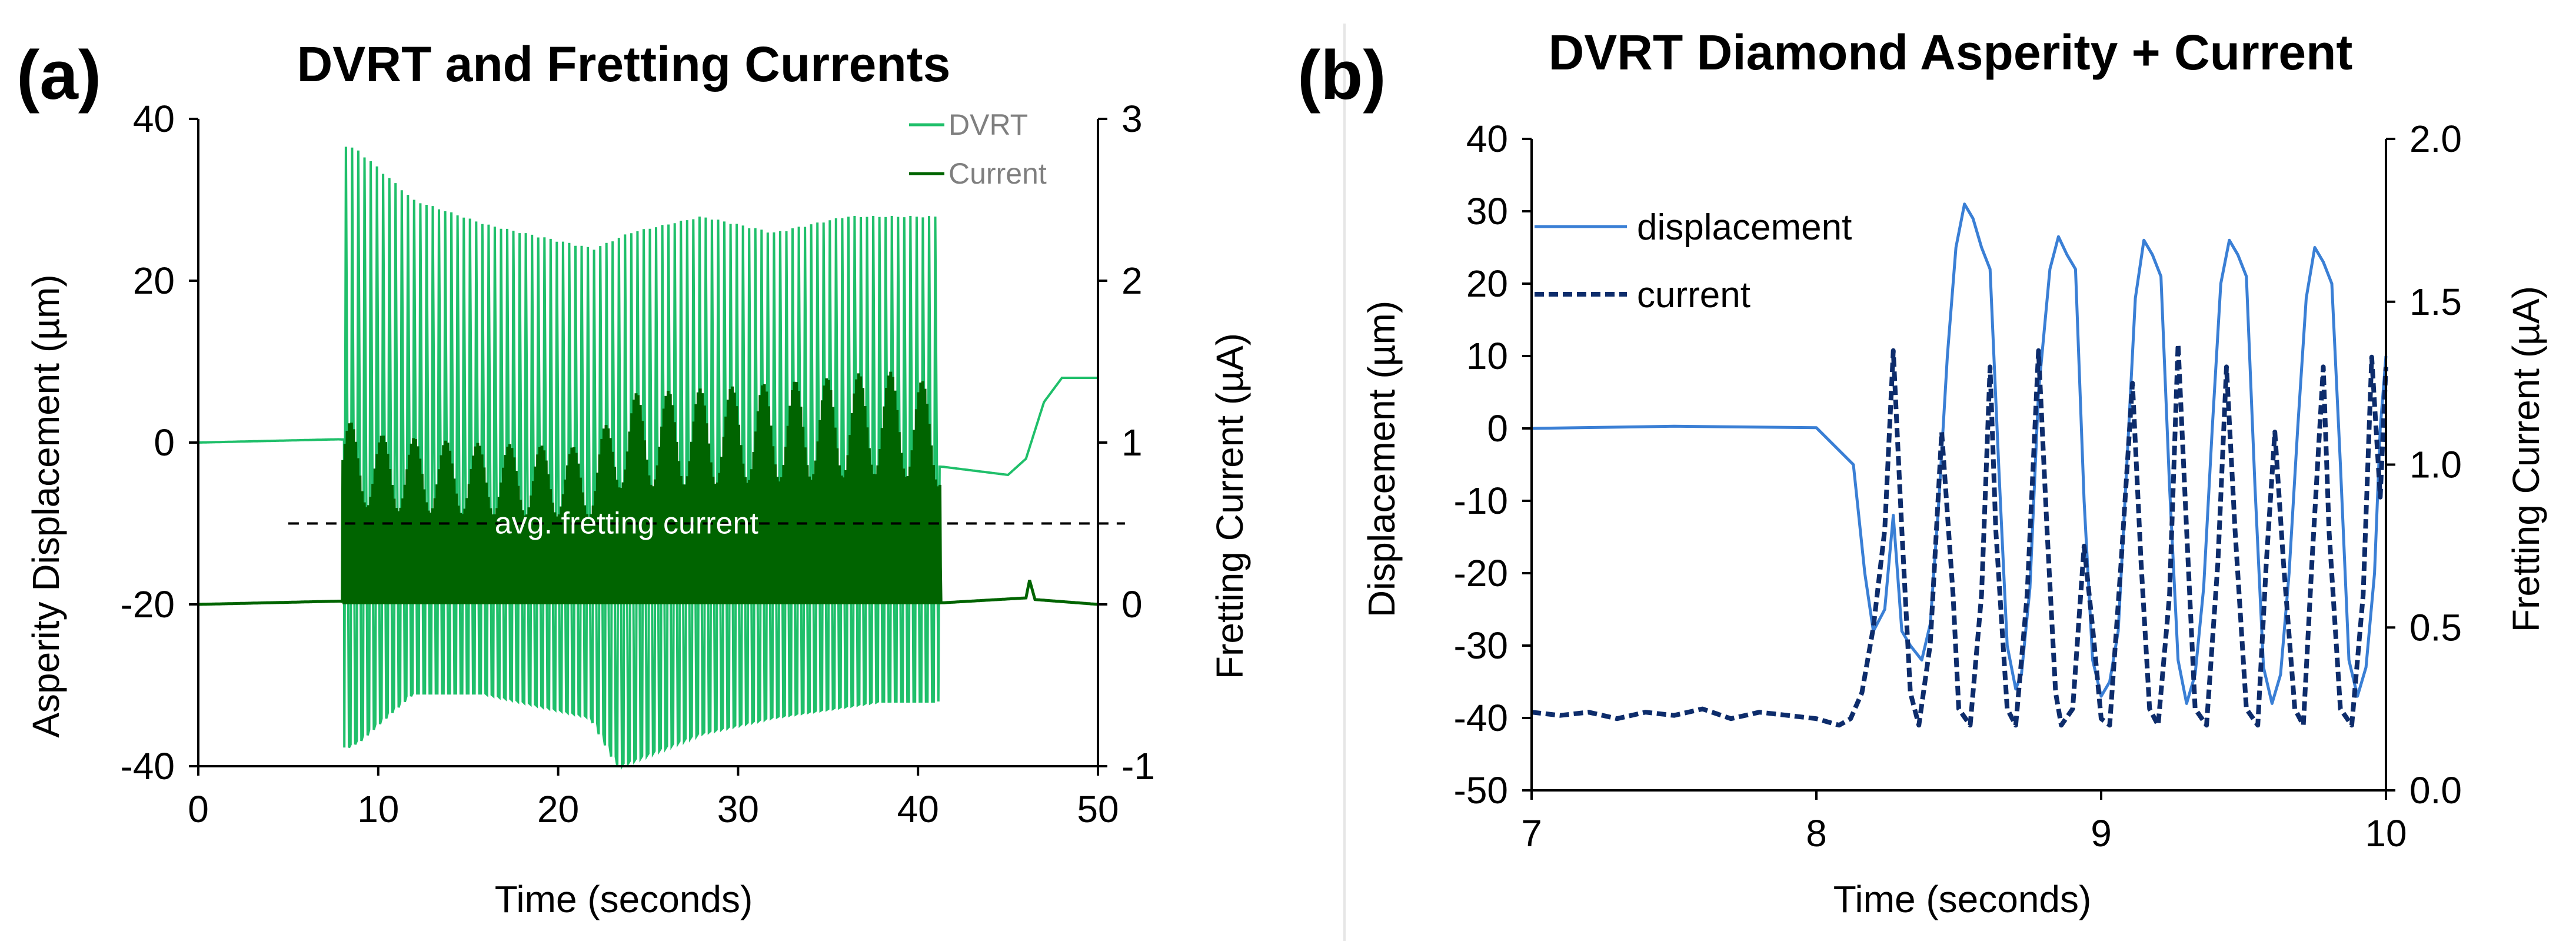  What do you see at coordinates (2435, 302) in the screenshot?
I see `panel-b-y2-tick-label: 1.5` at bounding box center [2435, 302].